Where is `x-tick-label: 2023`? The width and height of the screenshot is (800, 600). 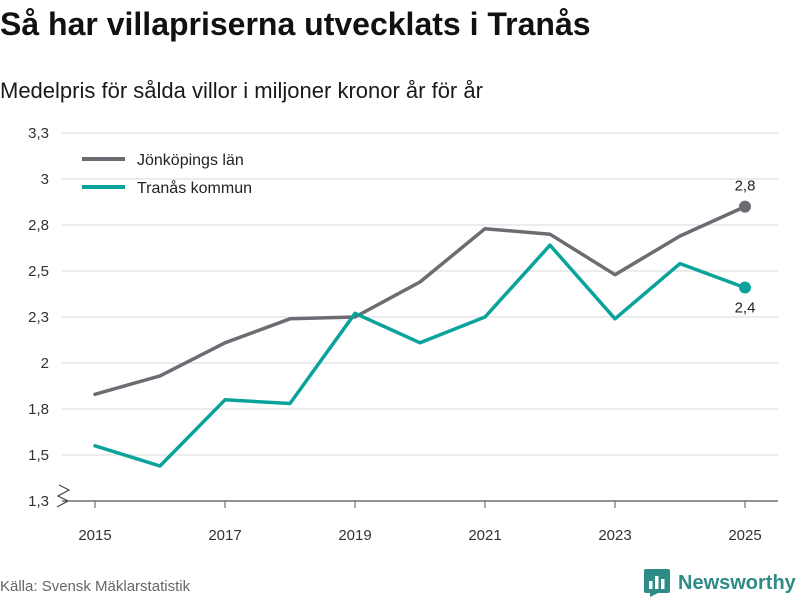 x-tick-label: 2023 is located at coordinates (614, 535).